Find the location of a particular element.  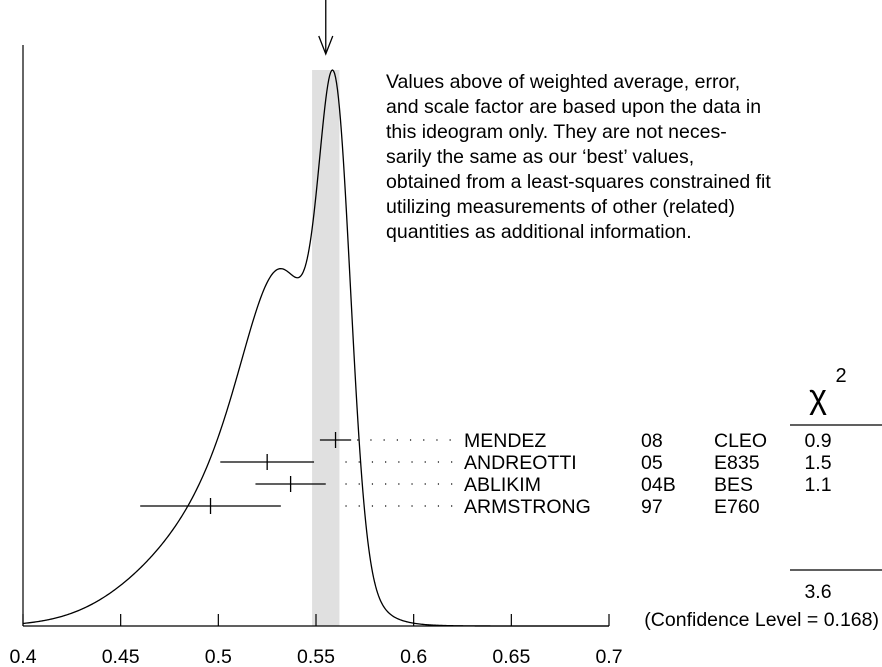

measurement-experiment: BES is located at coordinates (733, 485).